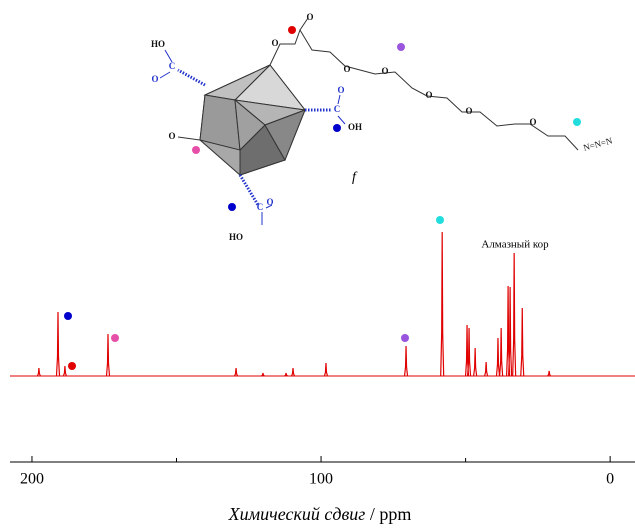 This screenshot has width=635, height=530. What do you see at coordinates (355, 127) in the screenshot?
I see `atom-label: OH` at bounding box center [355, 127].